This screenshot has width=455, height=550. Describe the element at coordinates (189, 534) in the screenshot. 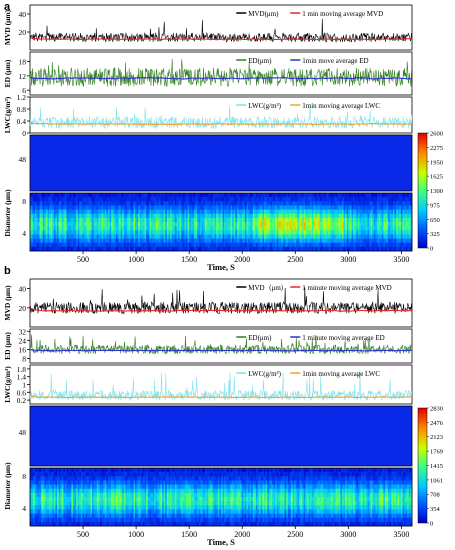

I see `x-tick-label-7-2: 1500` at that location.